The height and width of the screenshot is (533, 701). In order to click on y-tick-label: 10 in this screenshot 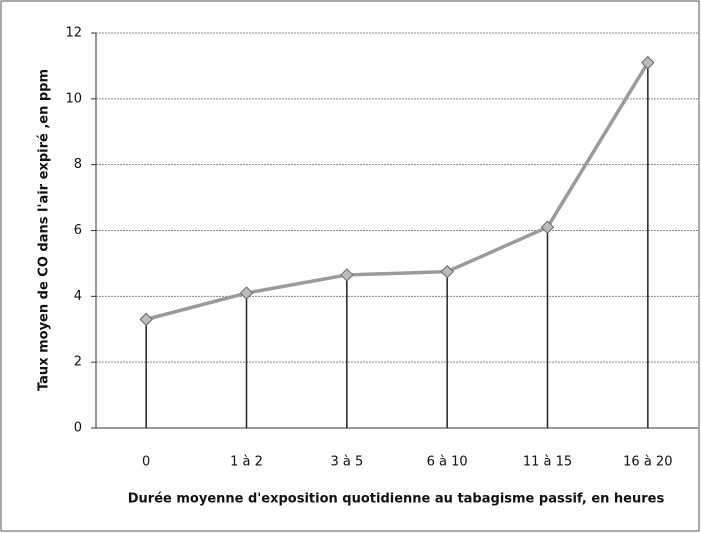, I will do `click(73, 98)`.